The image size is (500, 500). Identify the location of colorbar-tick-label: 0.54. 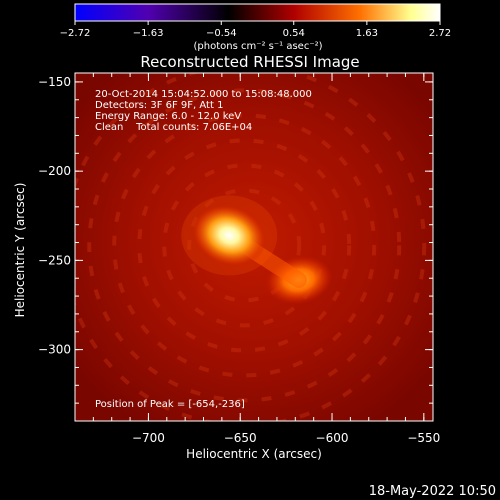
(294, 33).